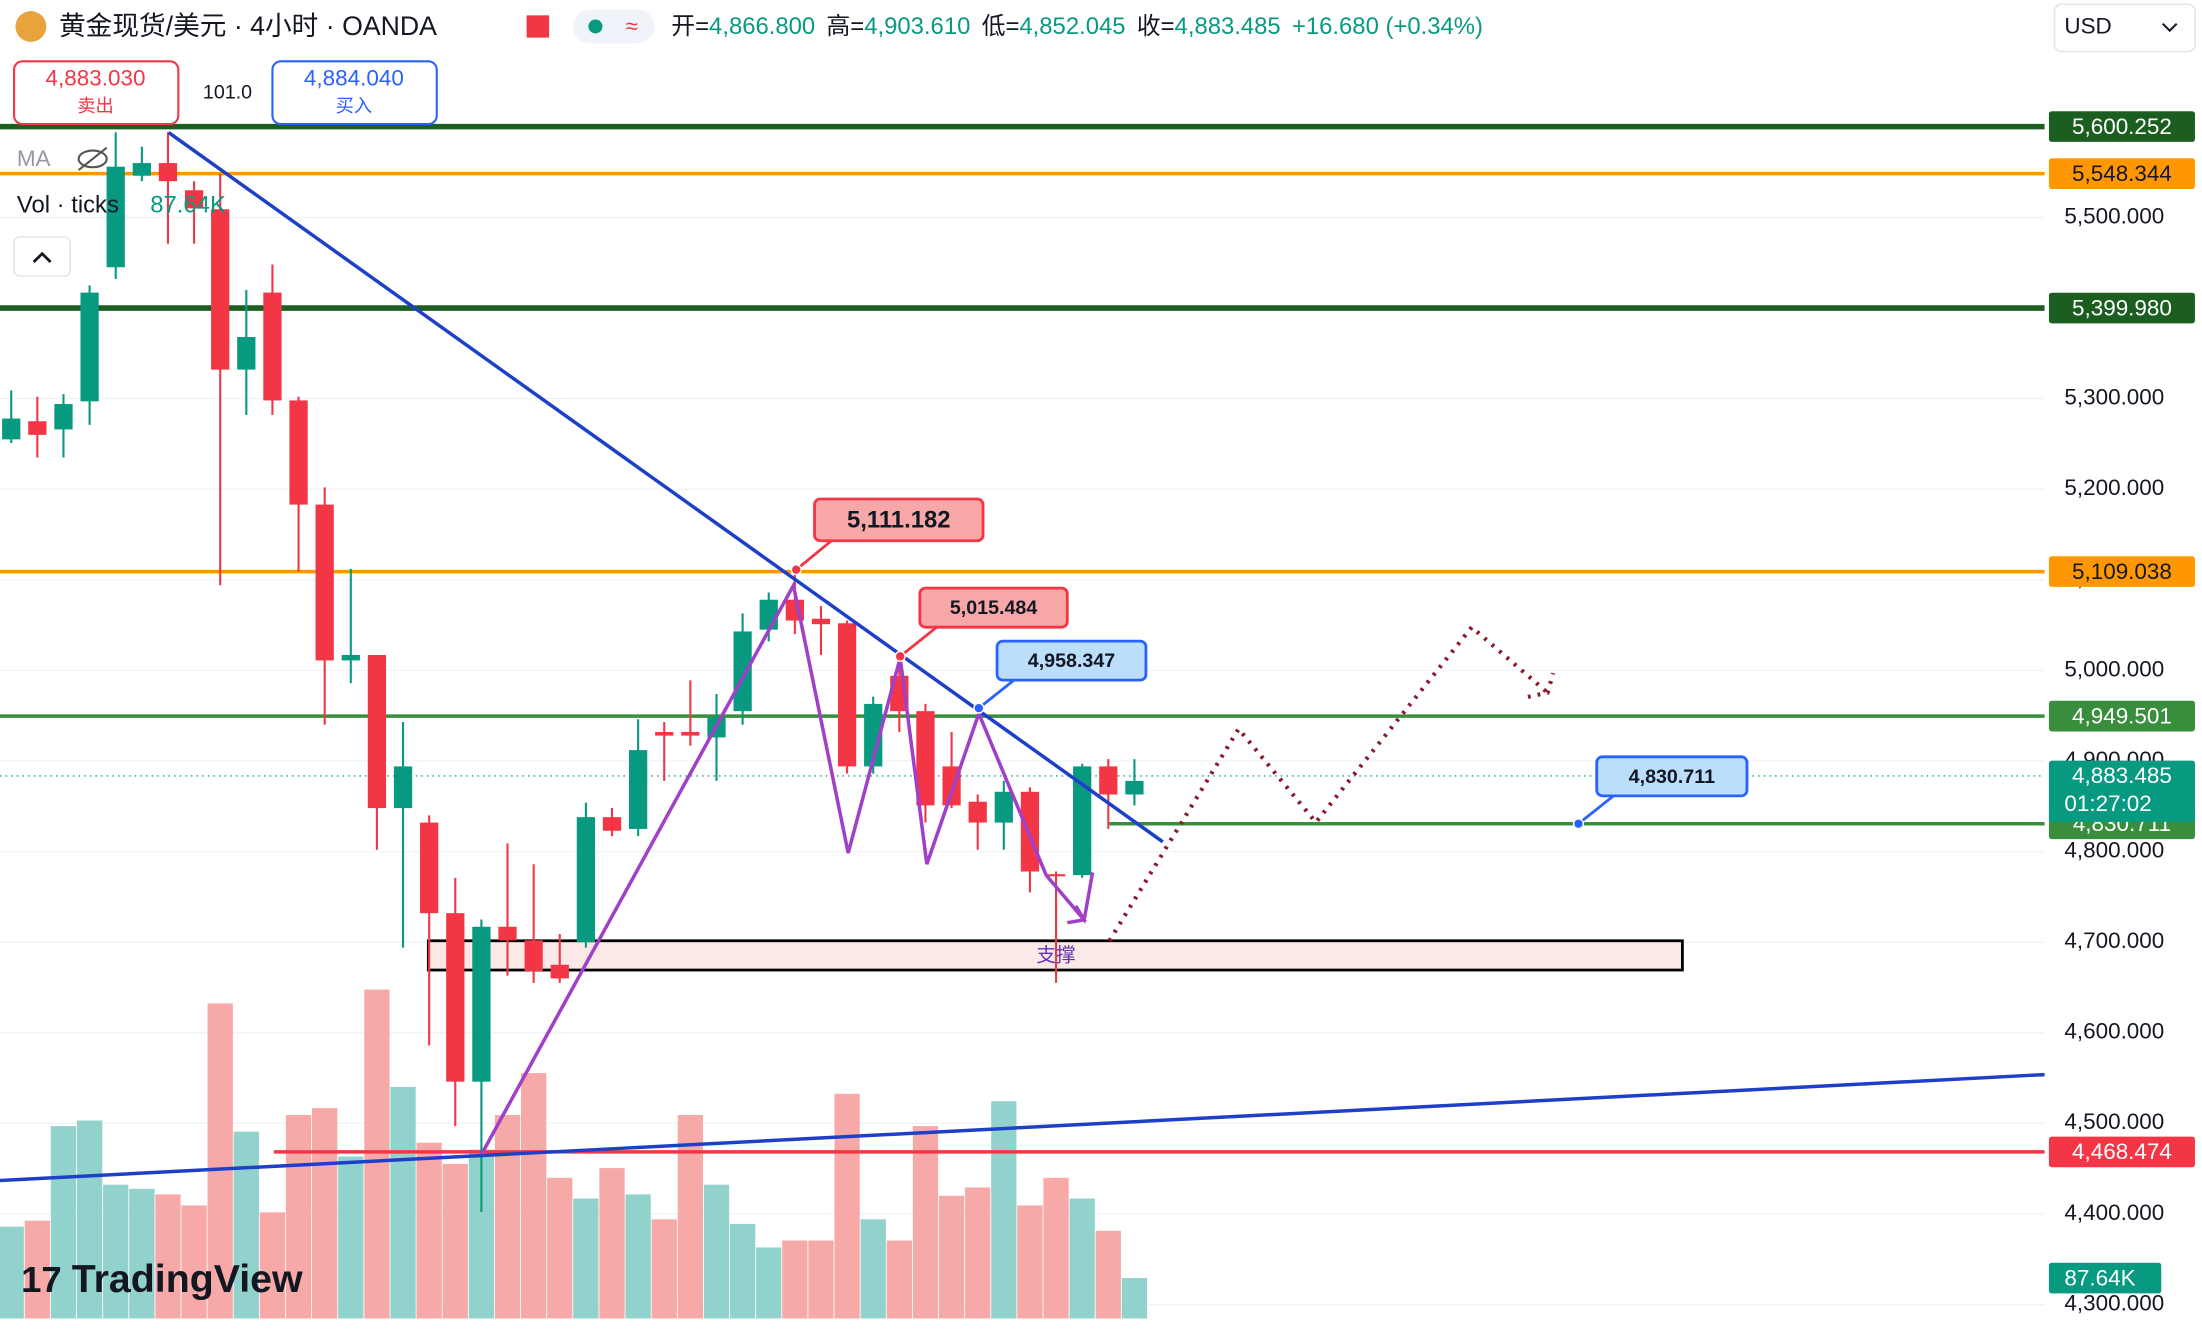 The width and height of the screenshot is (2202, 1338). Describe the element at coordinates (1072, 26) in the screenshot. I see `ohlc-value: 4,852.045` at that location.